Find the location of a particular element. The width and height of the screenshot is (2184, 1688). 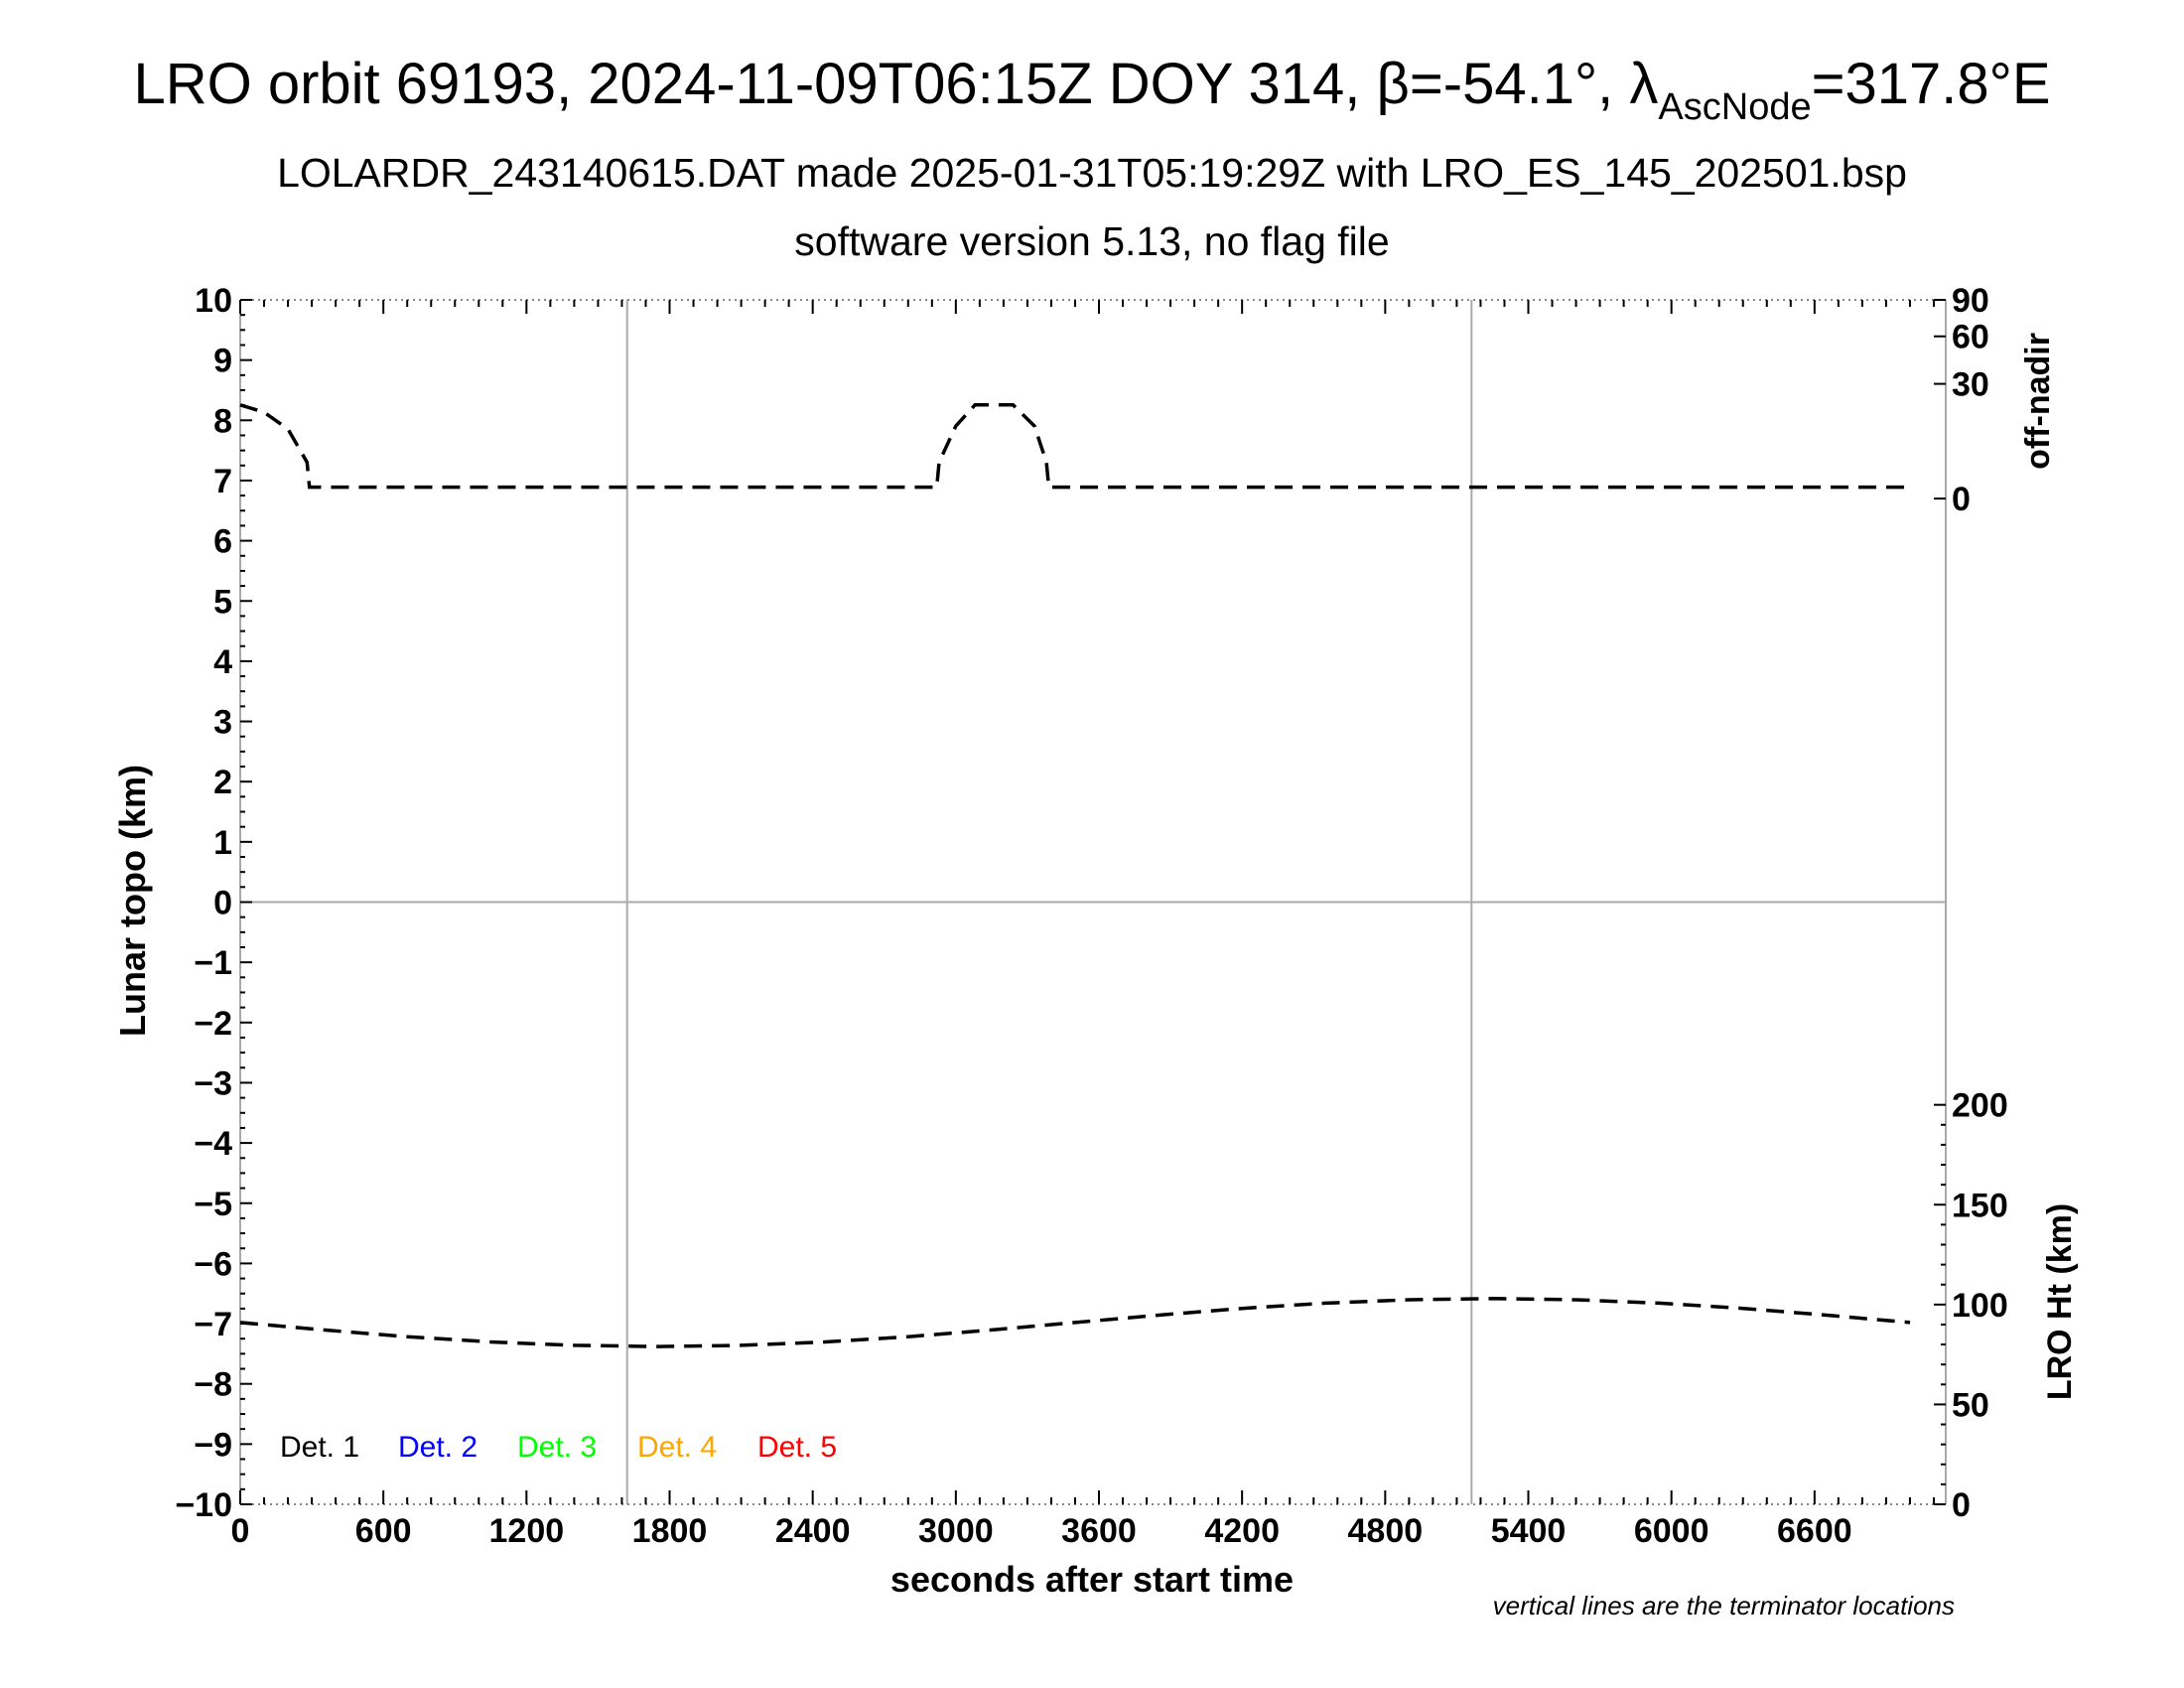

y-axis-label: Lunar topo (km) is located at coordinates (132, 901).